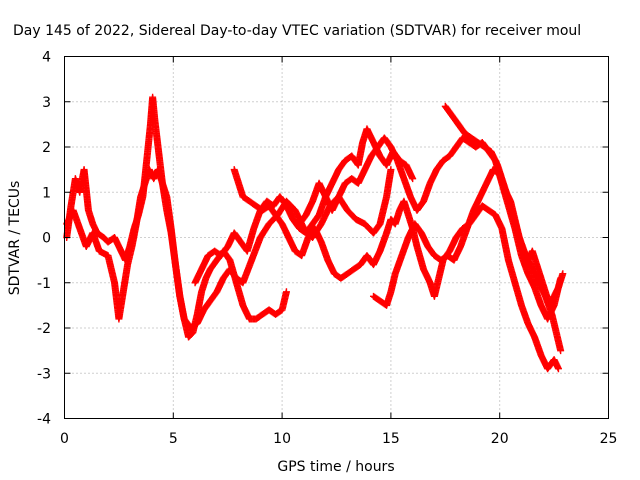 The height and width of the screenshot is (480, 640). Describe the element at coordinates (335, 467) in the screenshot. I see `x-axis-label: GPS time / hours` at that location.